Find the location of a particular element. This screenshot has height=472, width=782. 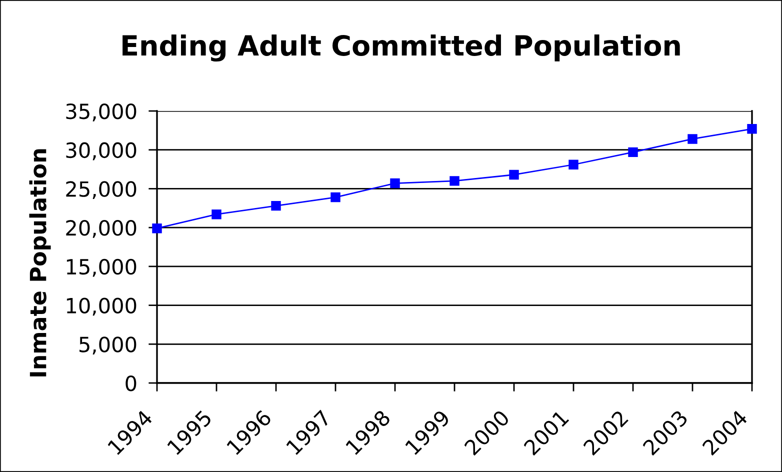

y-tick-label: 10,000 is located at coordinates (101, 307).